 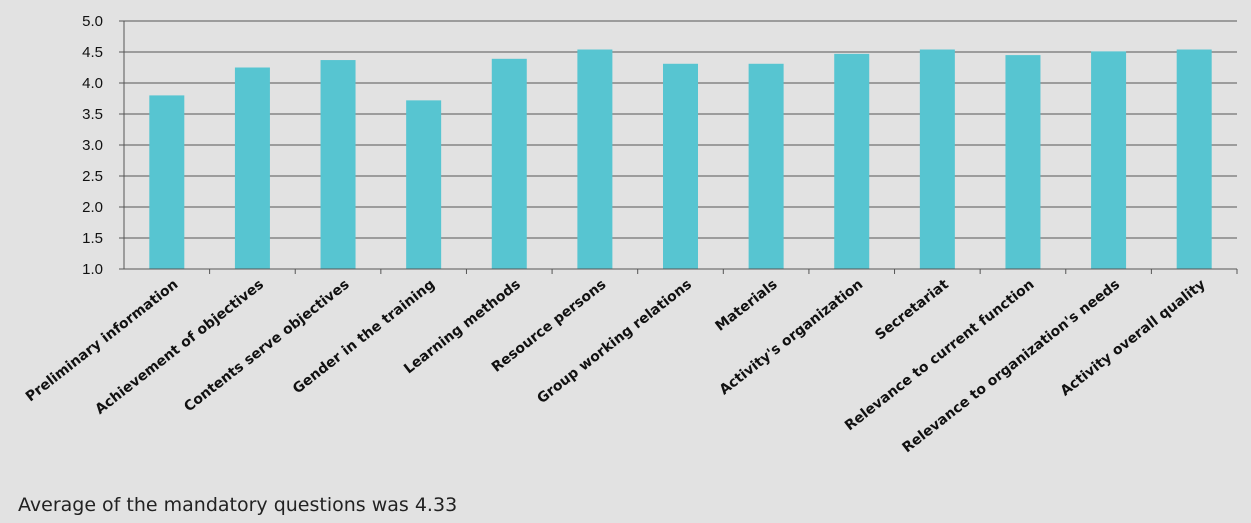 What do you see at coordinates (92, 176) in the screenshot?
I see `y-tick-label: 2.5` at bounding box center [92, 176].